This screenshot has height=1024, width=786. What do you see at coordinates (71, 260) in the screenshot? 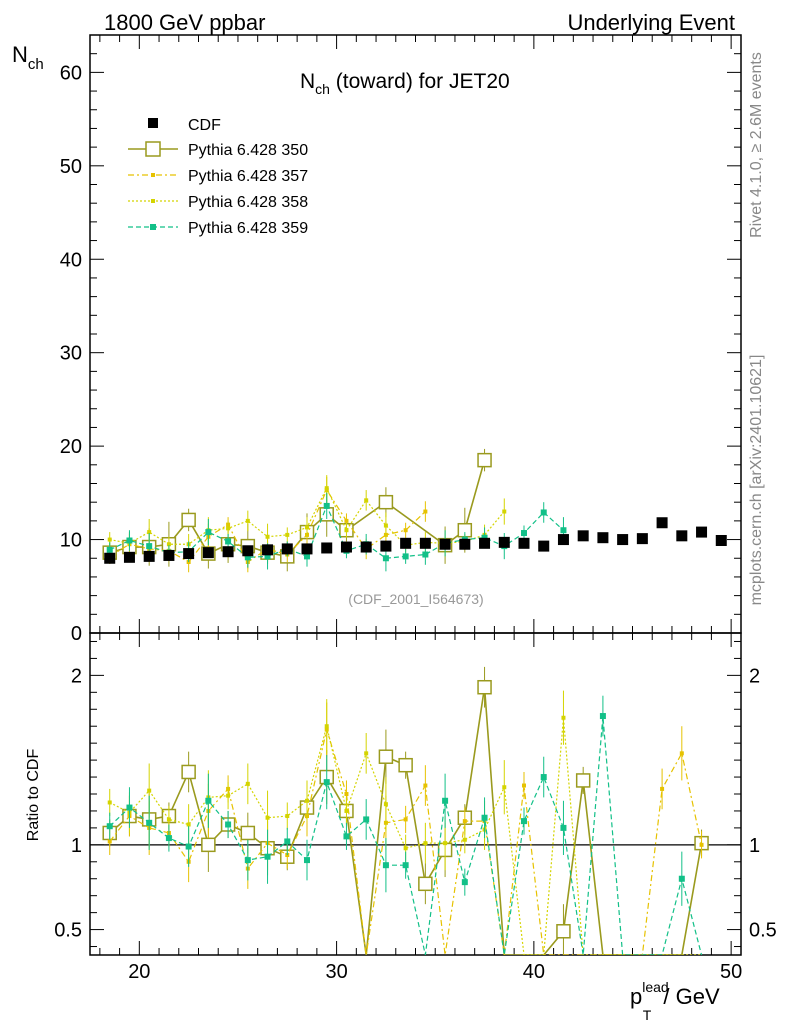
I see `y-tick-label-main: 40` at bounding box center [71, 260].